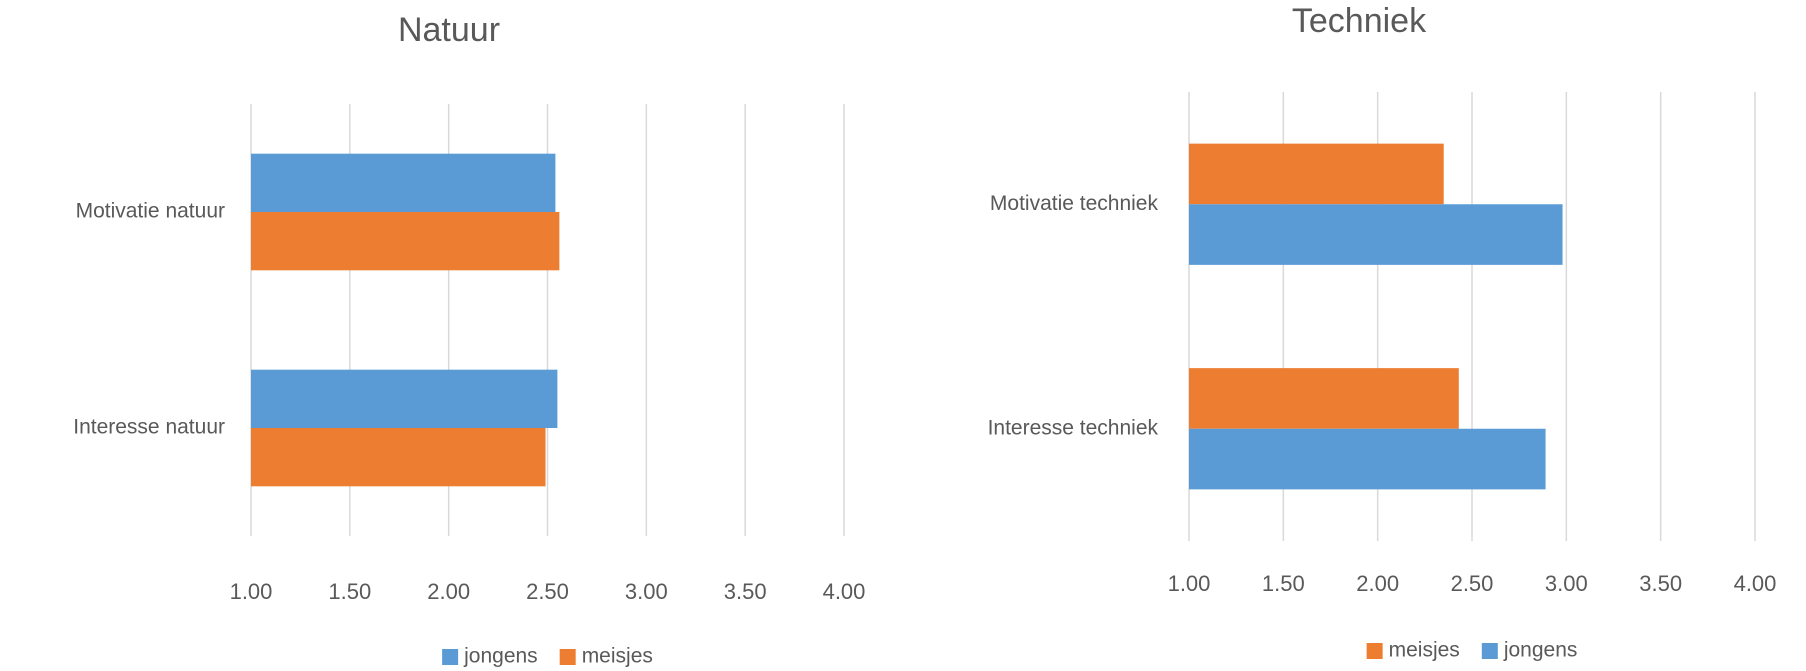 The height and width of the screenshot is (671, 1806). I want to click on chart-title: Techniek, so click(1359, 21).